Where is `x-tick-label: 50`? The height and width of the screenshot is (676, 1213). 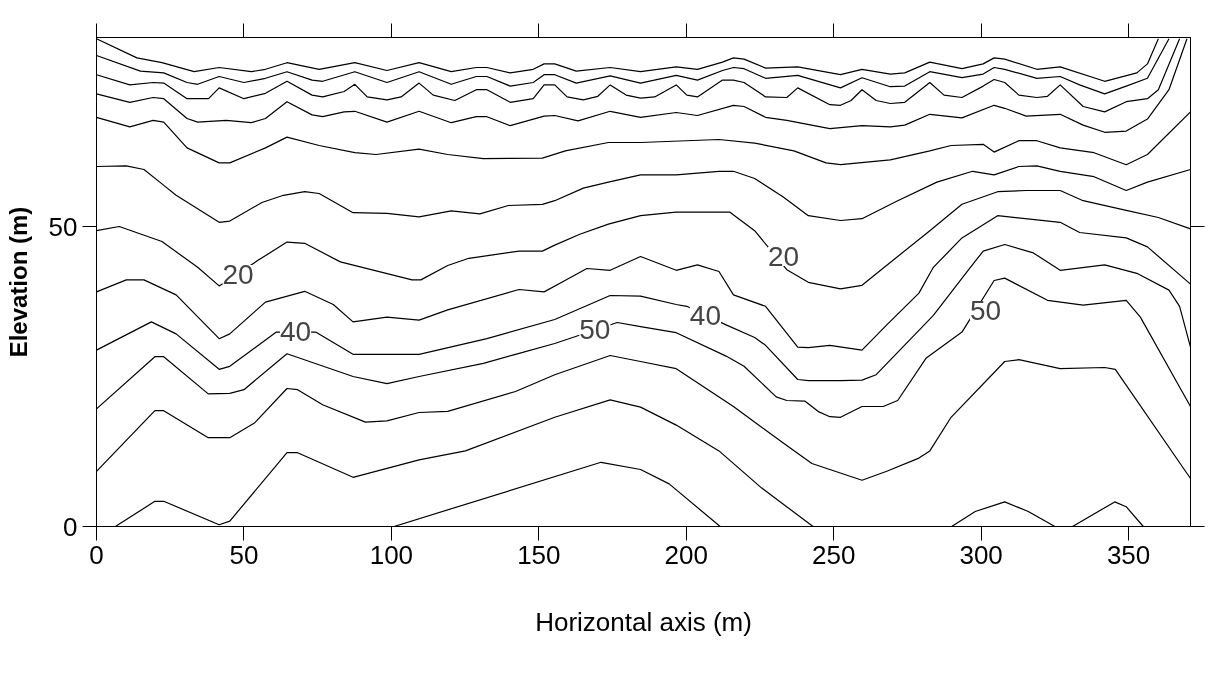 x-tick-label: 50 is located at coordinates (244, 554).